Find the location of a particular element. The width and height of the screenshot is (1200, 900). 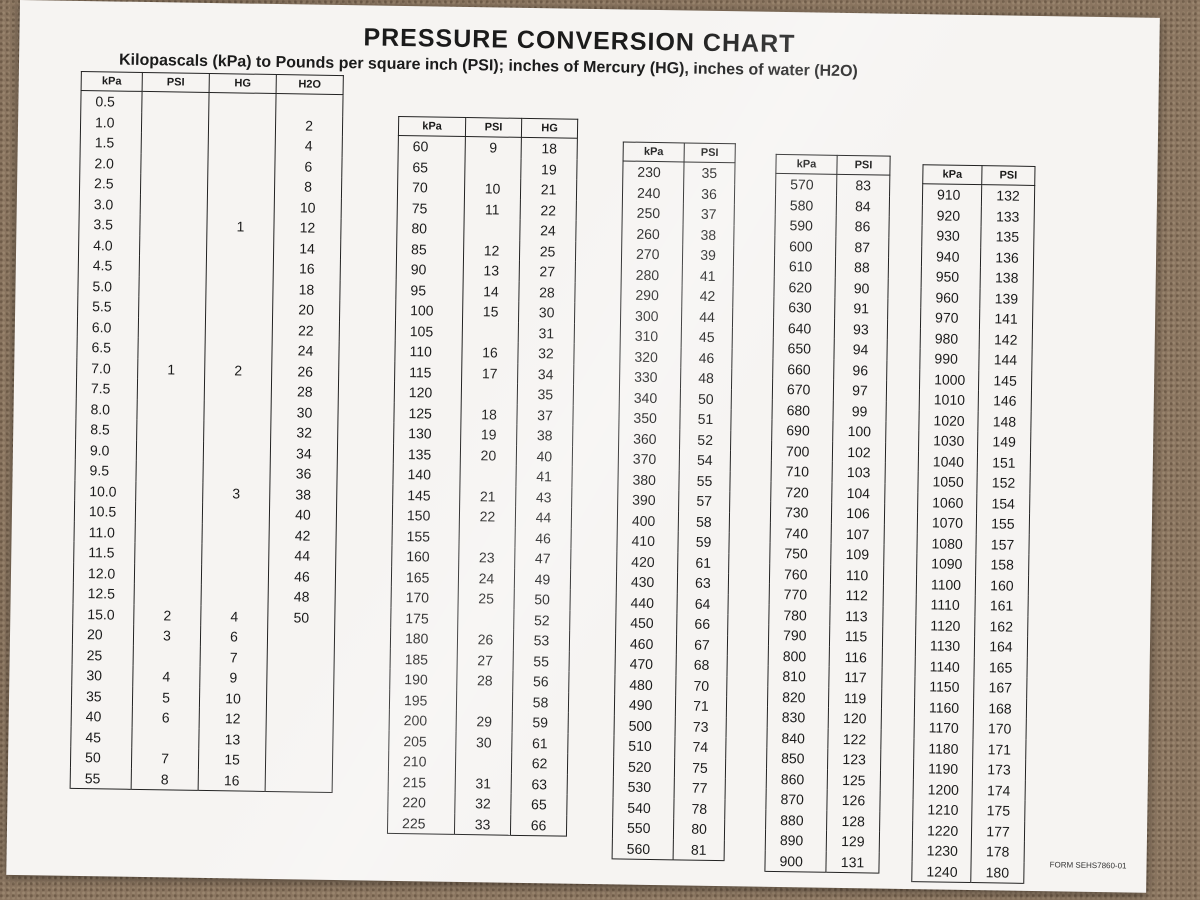

table-cell: 46 is located at coordinates (302, 576).